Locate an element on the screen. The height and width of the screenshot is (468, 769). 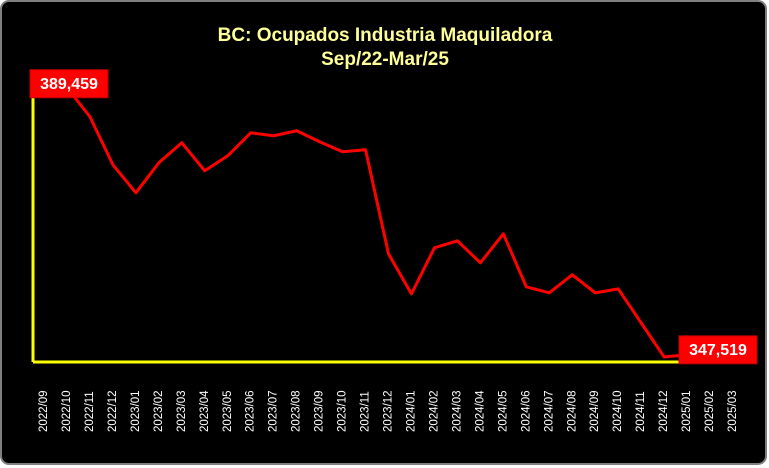
x-tick-label: 2023/11 is located at coordinates (366, 411).